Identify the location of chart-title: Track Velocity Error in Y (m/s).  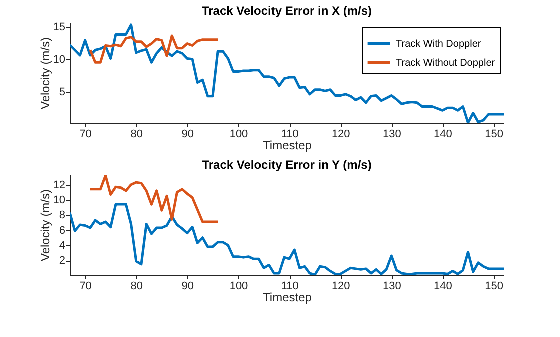
(287, 165).